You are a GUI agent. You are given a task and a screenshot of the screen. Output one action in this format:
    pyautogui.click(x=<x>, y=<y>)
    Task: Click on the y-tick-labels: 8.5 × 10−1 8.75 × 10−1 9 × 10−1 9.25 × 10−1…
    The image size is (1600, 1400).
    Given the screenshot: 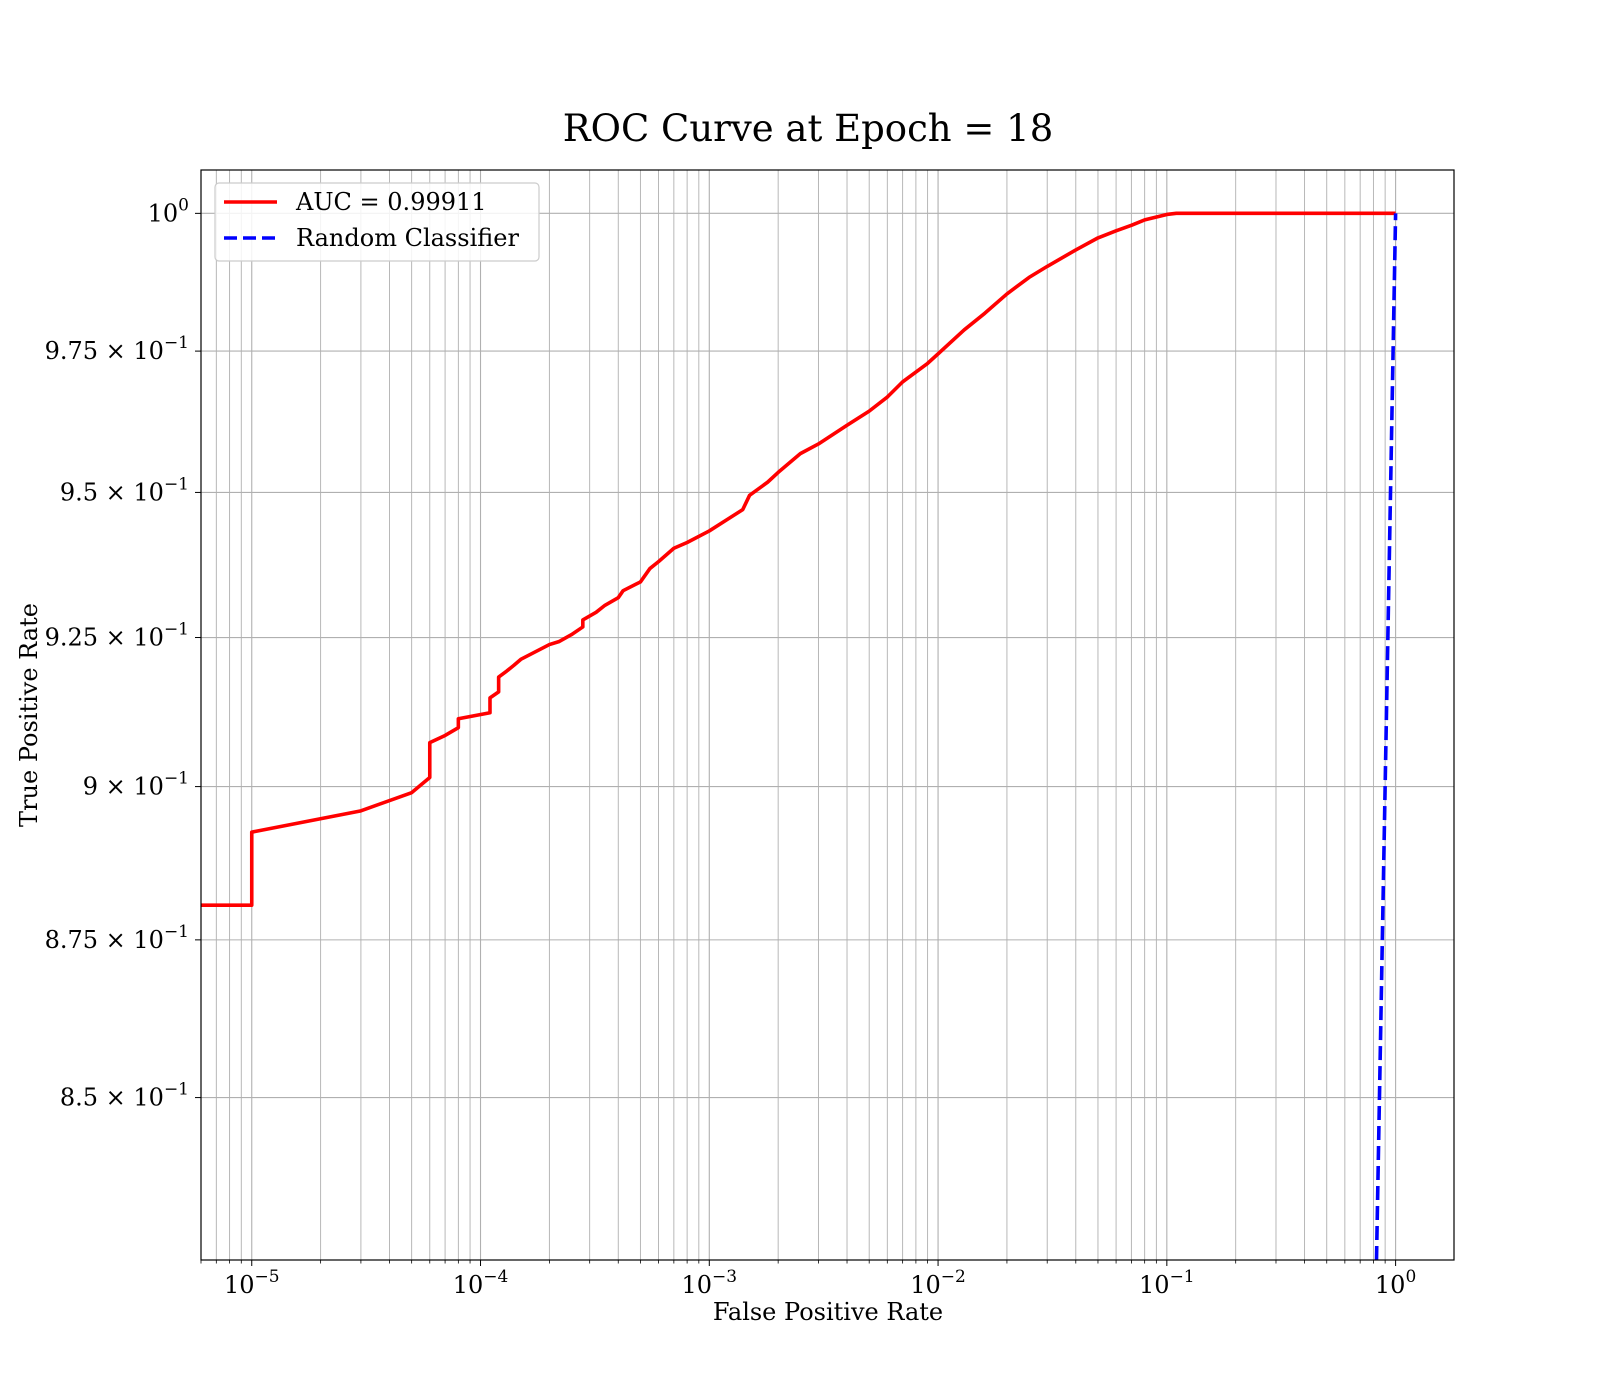 What is the action you would take?
    pyautogui.click(x=123, y=653)
    